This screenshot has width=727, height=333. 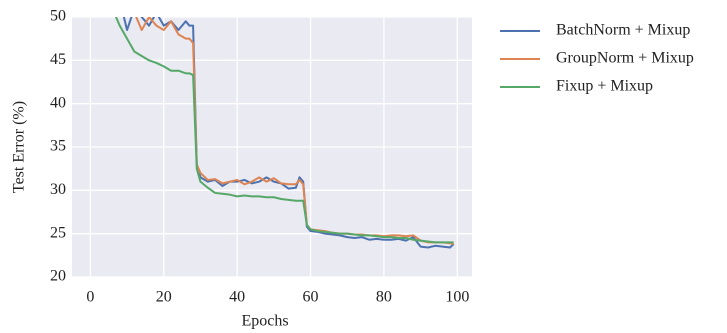 What do you see at coordinates (58, 16) in the screenshot?
I see `y-tick-label: 50` at bounding box center [58, 16].